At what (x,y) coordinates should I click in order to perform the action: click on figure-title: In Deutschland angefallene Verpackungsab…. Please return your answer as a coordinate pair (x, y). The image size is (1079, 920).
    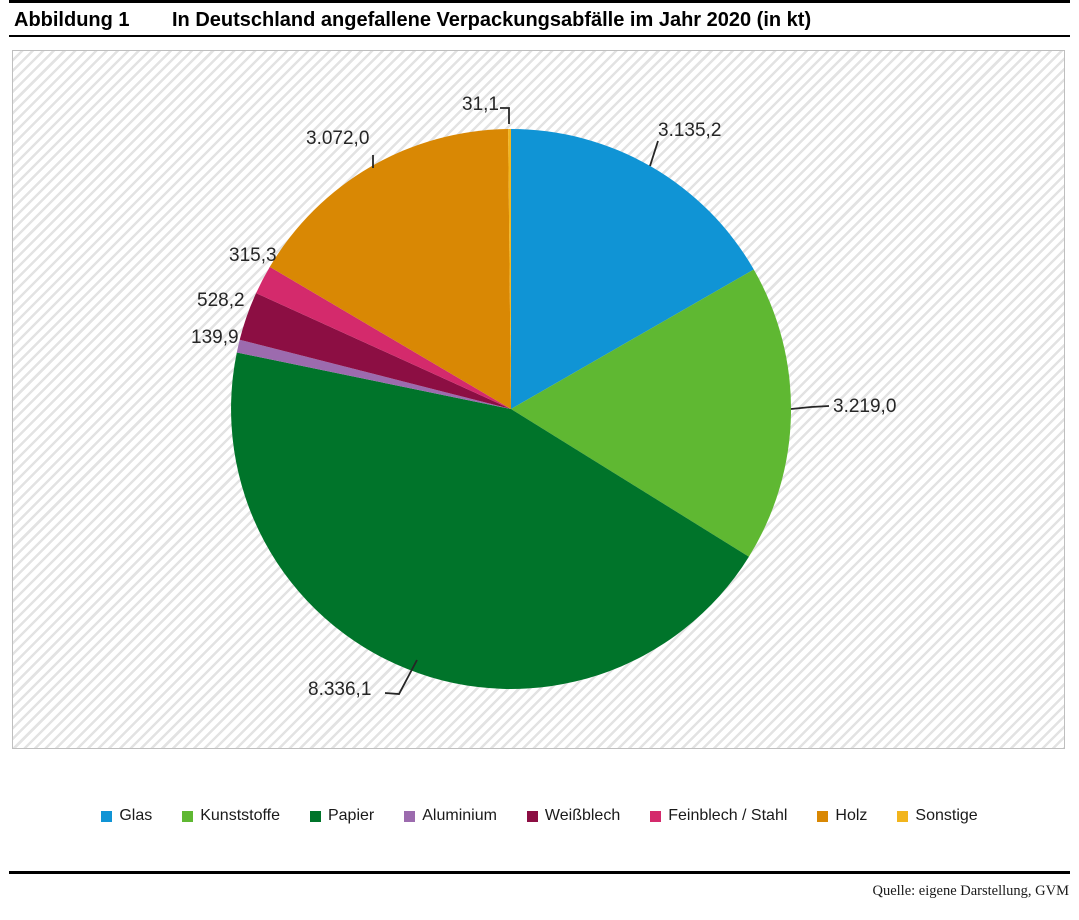
    Looking at the image, I should click on (492, 20).